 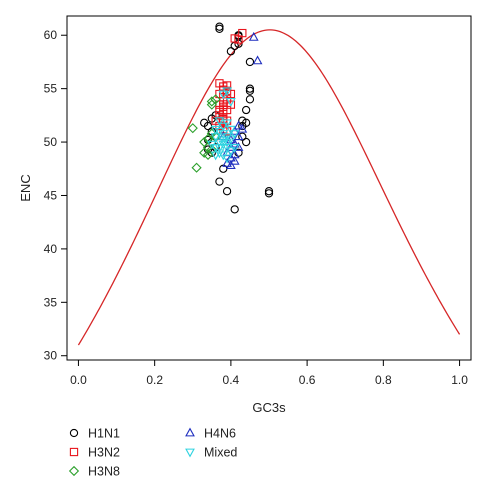 What do you see at coordinates (51, 302) in the screenshot?
I see `y-tick-label: 35` at bounding box center [51, 302].